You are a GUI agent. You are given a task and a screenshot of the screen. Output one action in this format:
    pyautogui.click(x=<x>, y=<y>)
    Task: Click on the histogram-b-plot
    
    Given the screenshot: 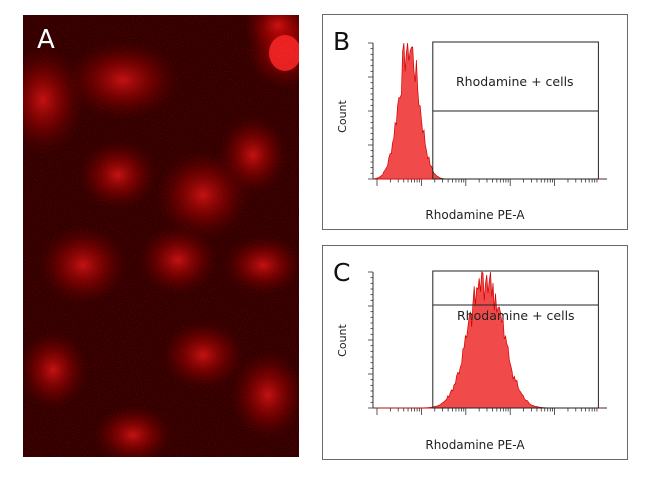 What is the action you would take?
    pyautogui.click(x=487, y=113)
    